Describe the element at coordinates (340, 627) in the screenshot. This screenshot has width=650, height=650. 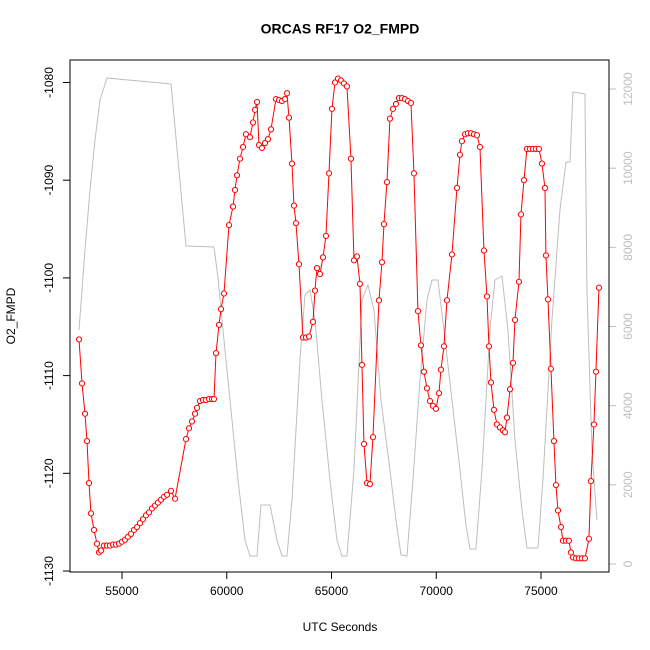
I see `x-axis-label: UTC Seconds` at that location.